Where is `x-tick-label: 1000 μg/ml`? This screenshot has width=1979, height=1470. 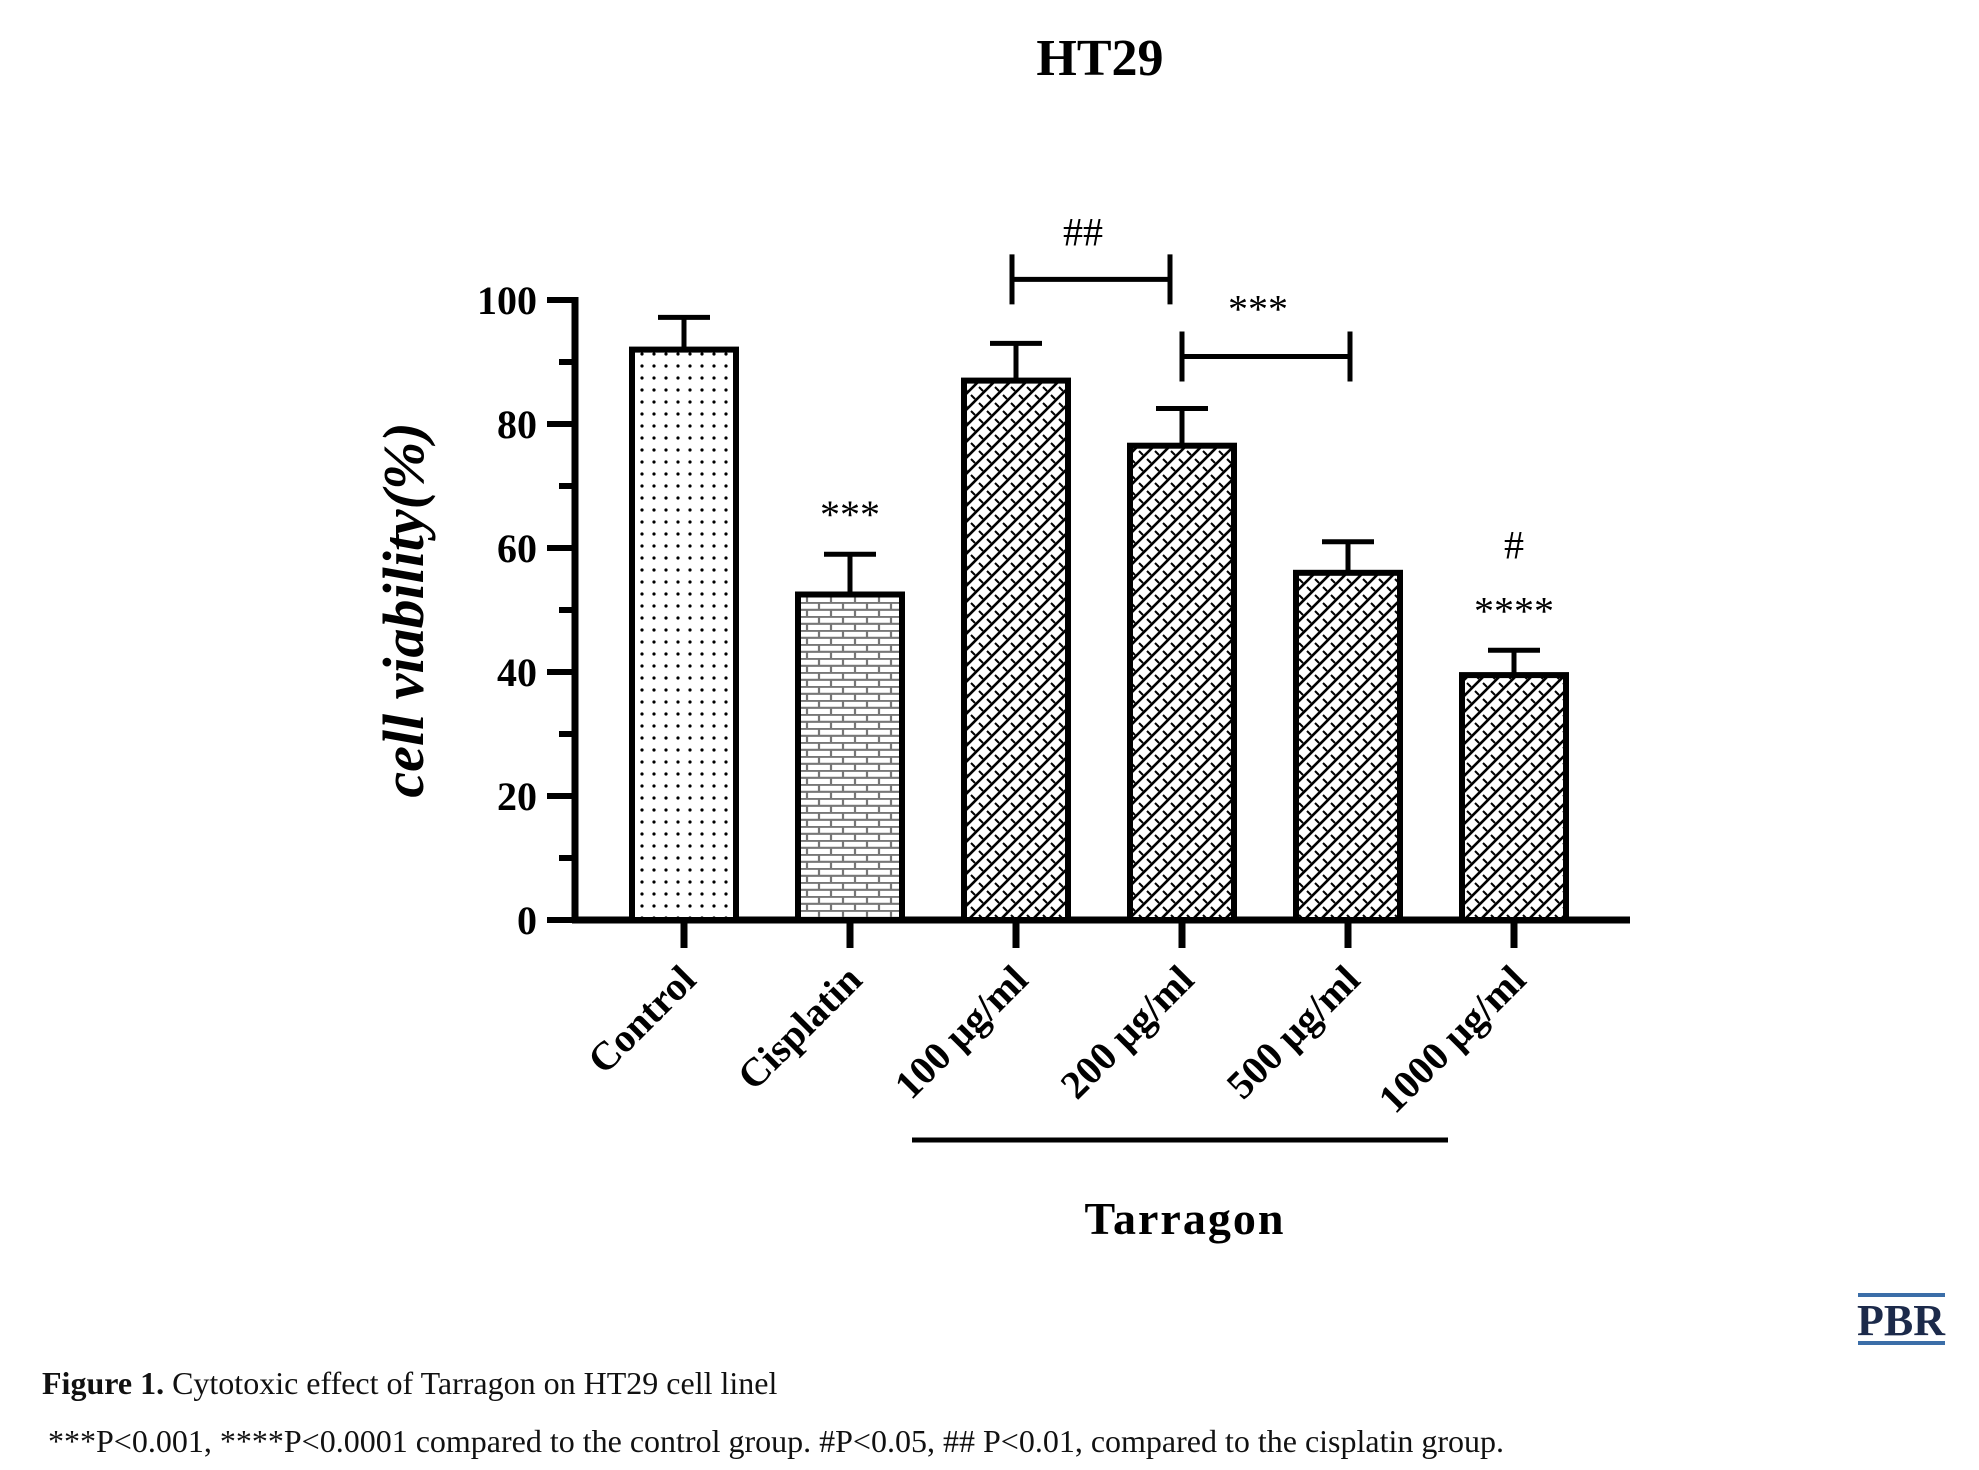
x-tick-label: 1000 μg/ml is located at coordinates (1451, 1039).